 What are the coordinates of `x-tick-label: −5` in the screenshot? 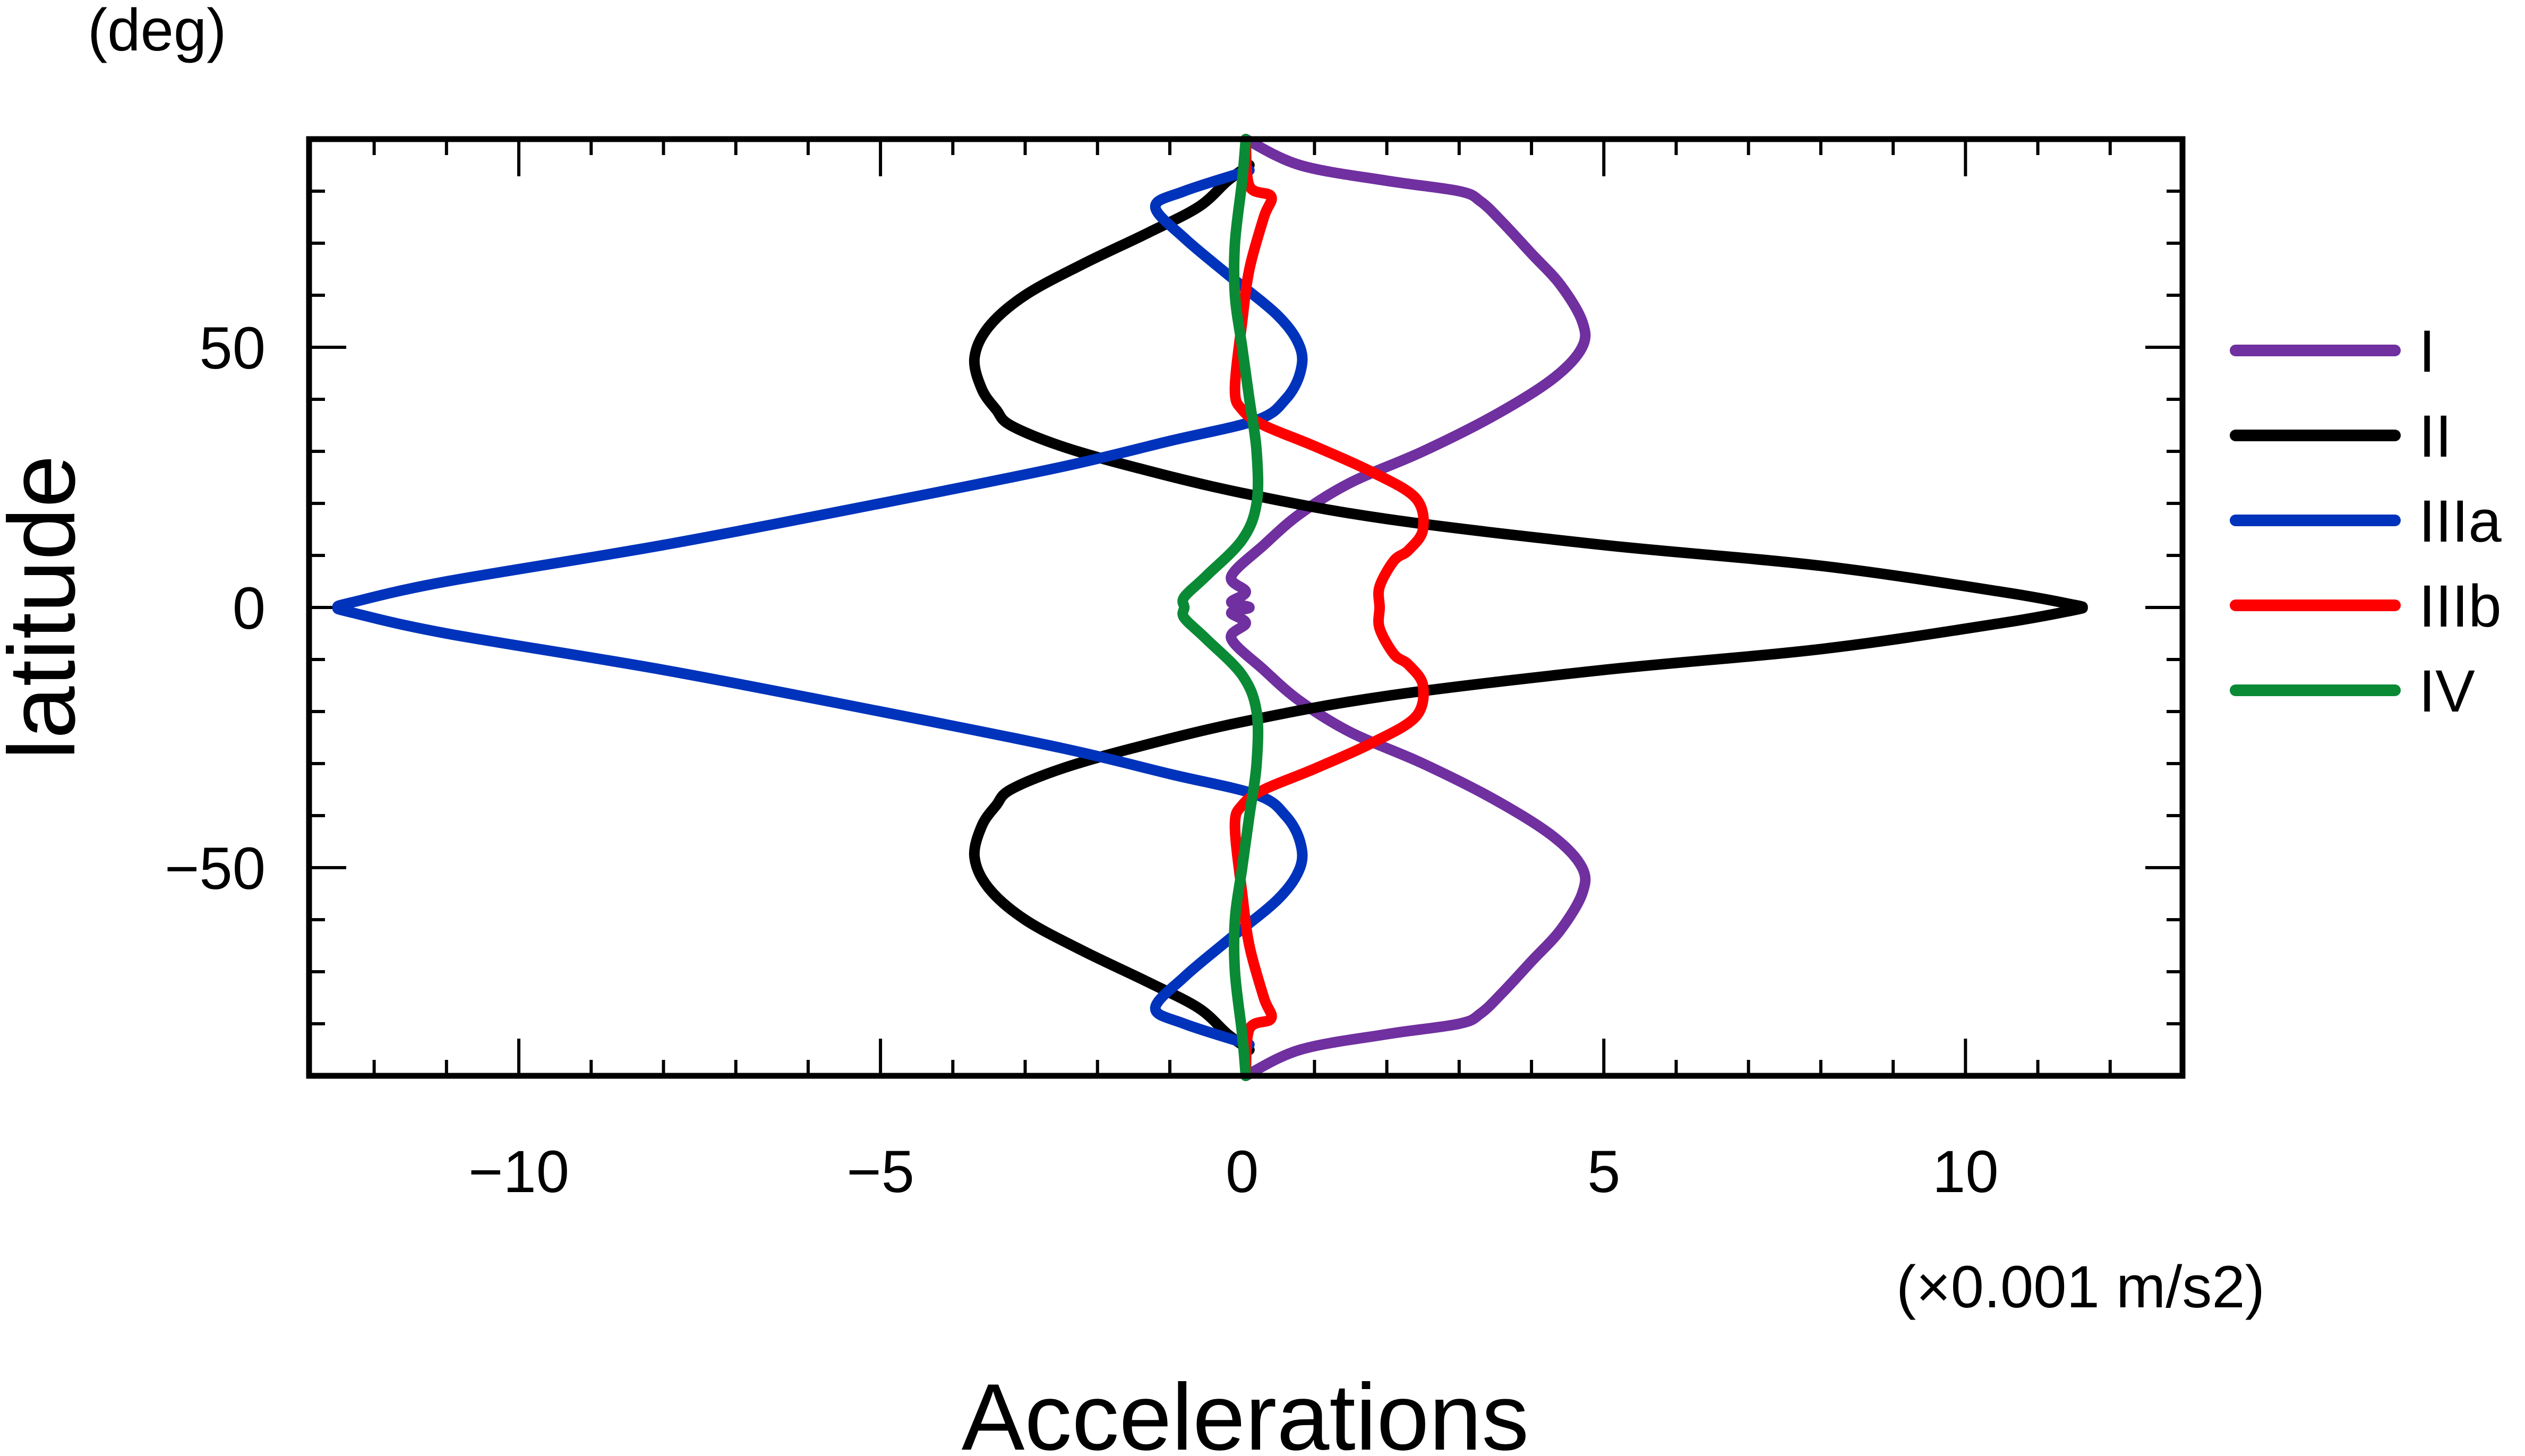 It's located at (880, 1171).